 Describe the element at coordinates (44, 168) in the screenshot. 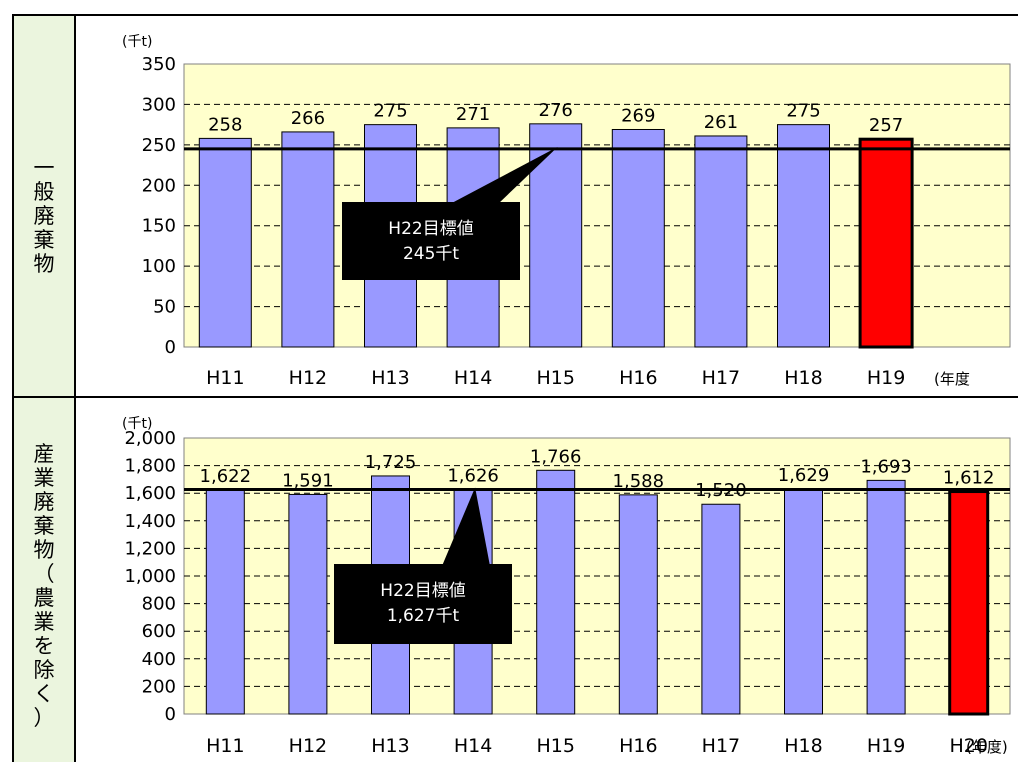

I see `row-label-char: 一` at that location.